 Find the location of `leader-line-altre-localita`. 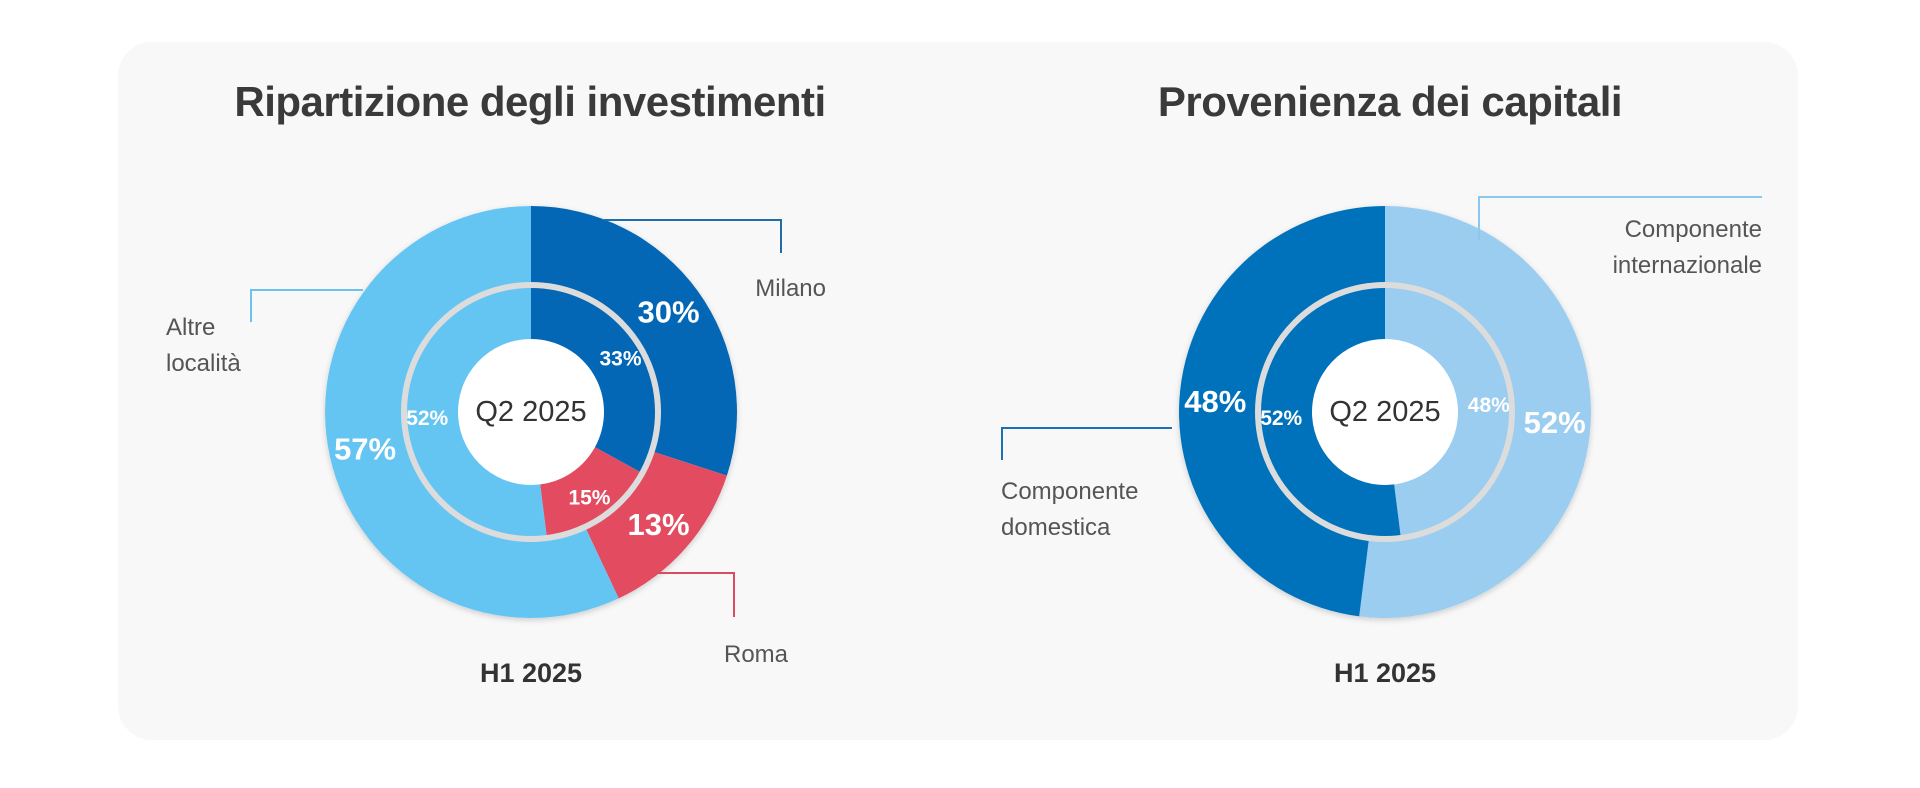

leader-line-altre-localita is located at coordinates (306, 305).